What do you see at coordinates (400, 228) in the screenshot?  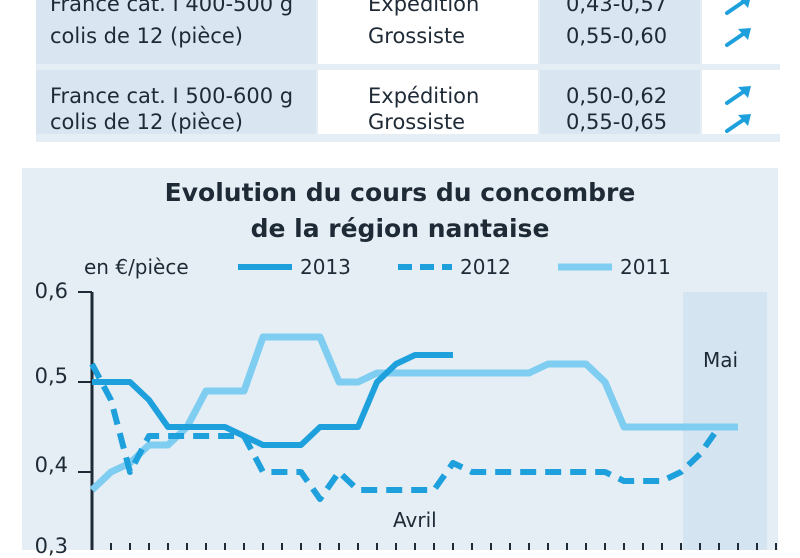 I see `chart-title-line-2: de la région nantaise` at bounding box center [400, 228].